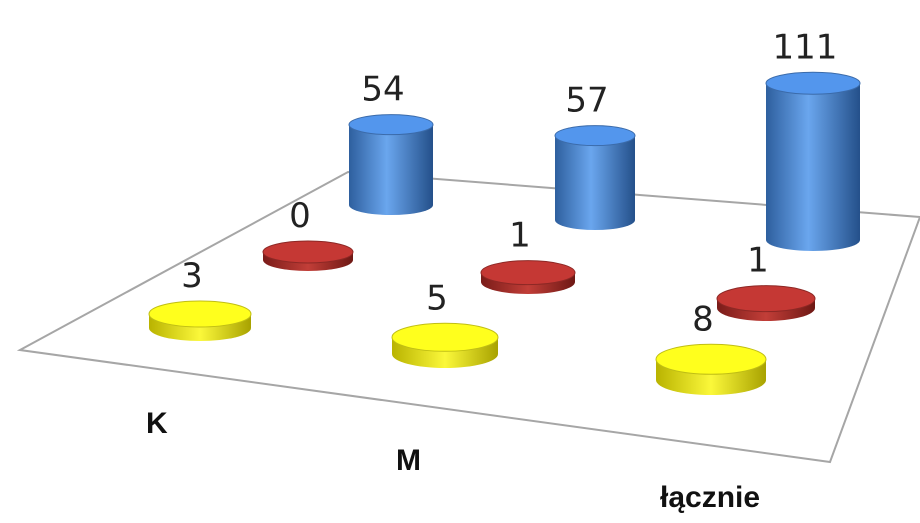  Describe the element at coordinates (710, 497) in the screenshot. I see `category-label-2: łącznie` at that location.